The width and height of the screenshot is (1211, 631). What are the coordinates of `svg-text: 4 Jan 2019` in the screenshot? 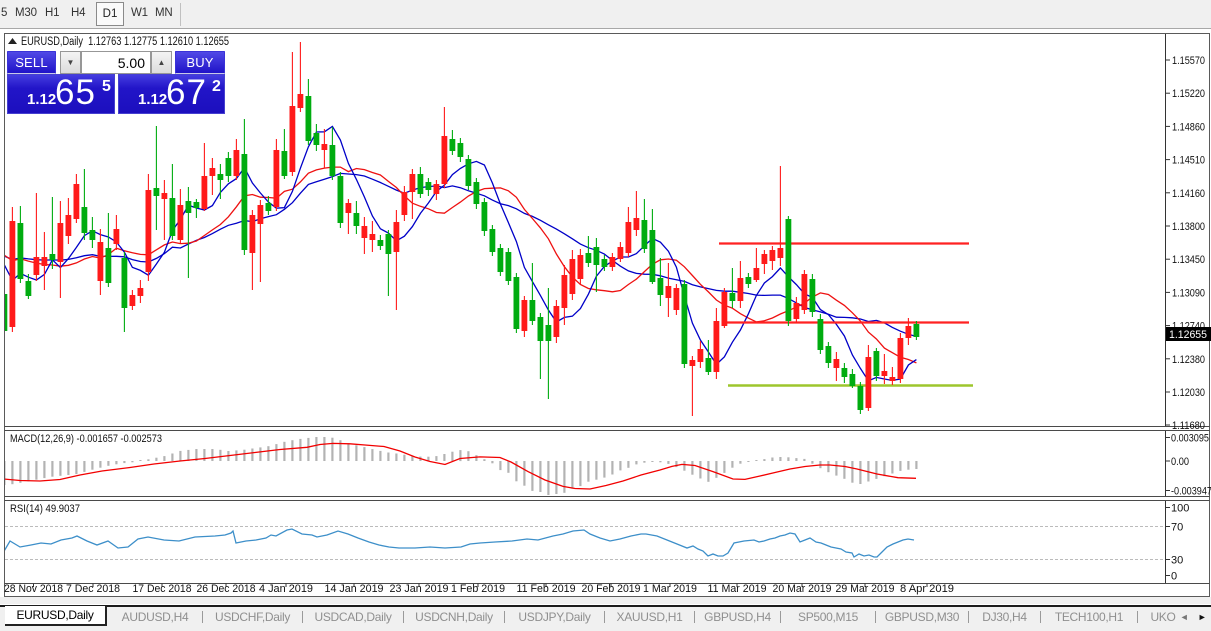 It's located at (286, 589).